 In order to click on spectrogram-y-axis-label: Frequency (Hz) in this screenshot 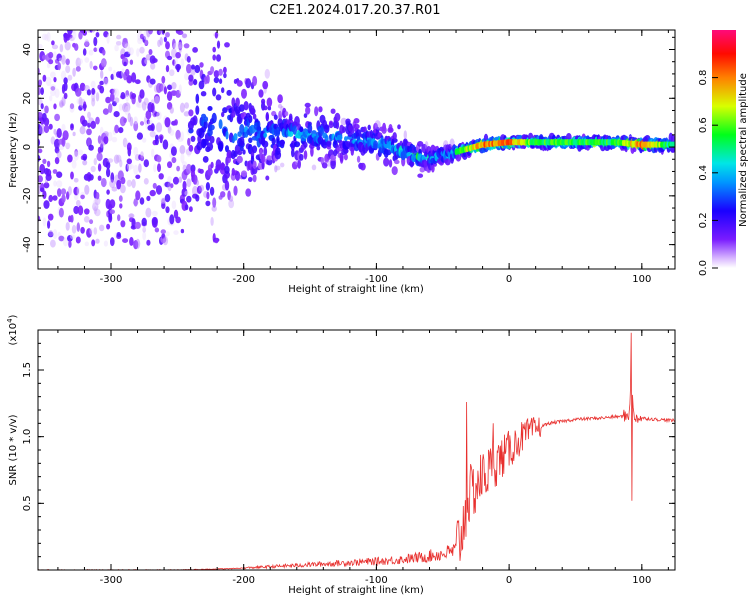, I will do `click(13, 150)`.